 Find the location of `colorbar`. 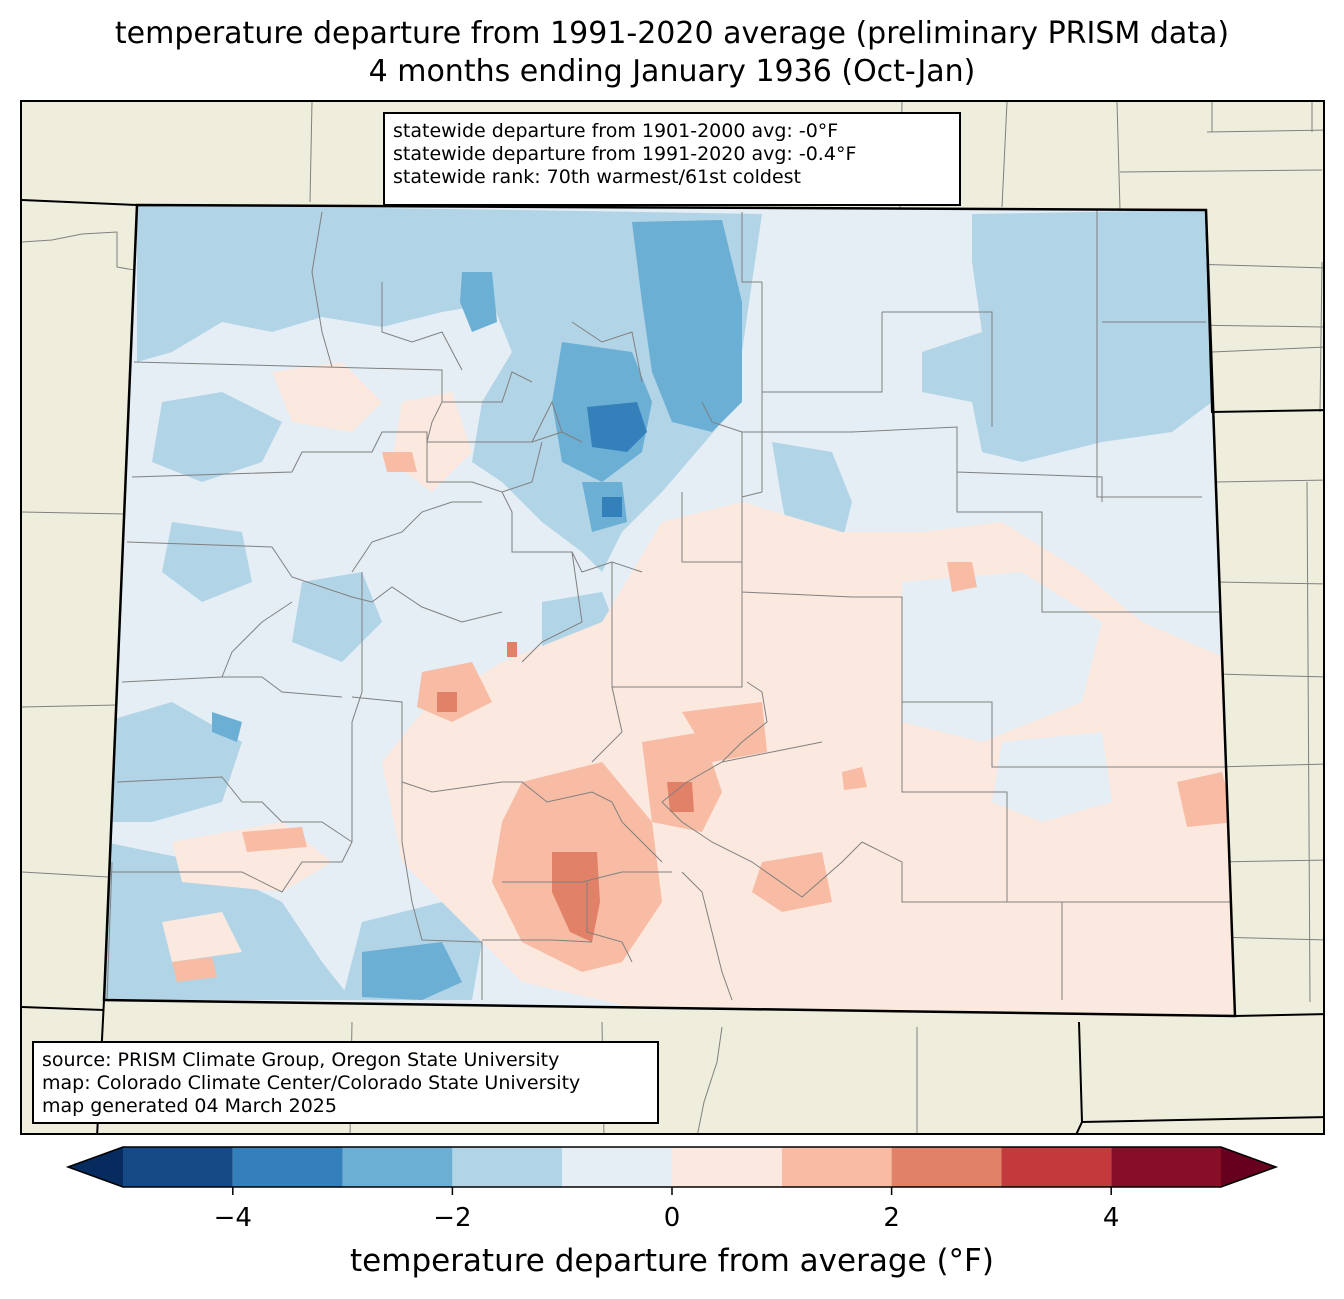

colorbar is located at coordinates (672, 1170).